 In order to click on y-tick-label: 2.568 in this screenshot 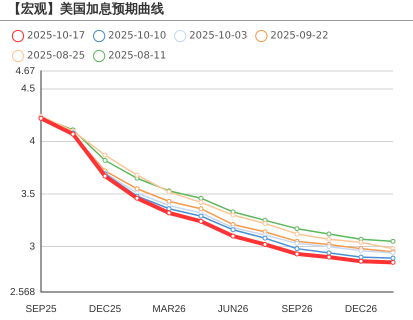, I will do `click(23, 292)`.